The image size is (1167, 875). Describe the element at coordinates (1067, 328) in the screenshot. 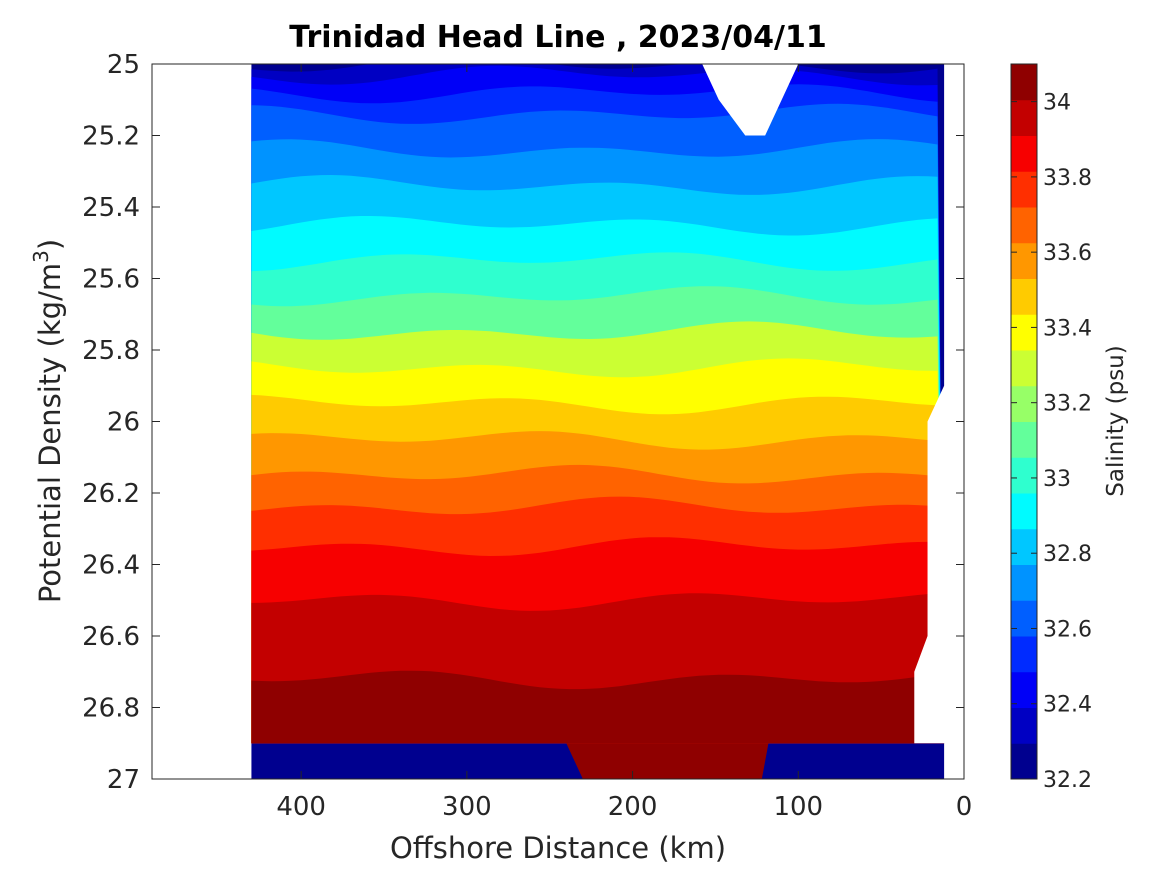

I see `colorbar-tick-label: 33.4` at that location.